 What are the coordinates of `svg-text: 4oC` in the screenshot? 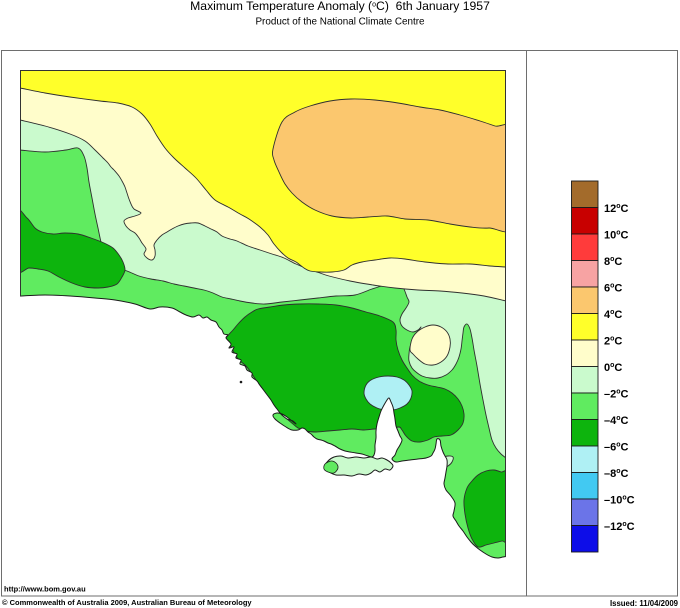 It's located at (613, 315).